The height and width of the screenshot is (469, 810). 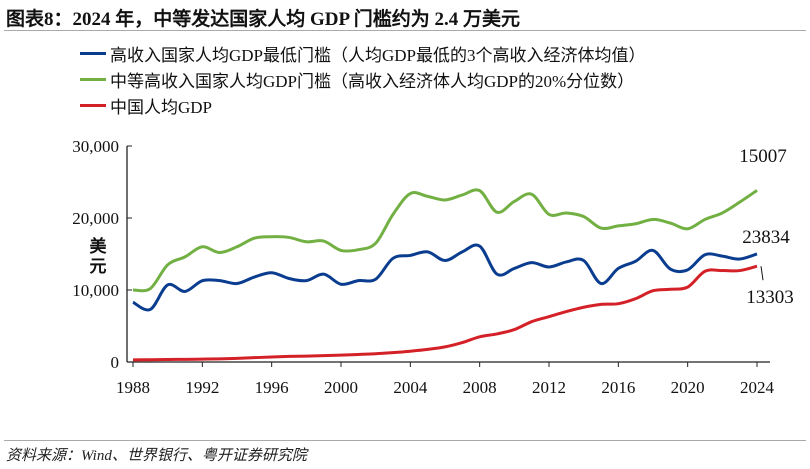 What do you see at coordinates (445, 277) in the screenshot?
I see `series-line` at bounding box center [445, 277].